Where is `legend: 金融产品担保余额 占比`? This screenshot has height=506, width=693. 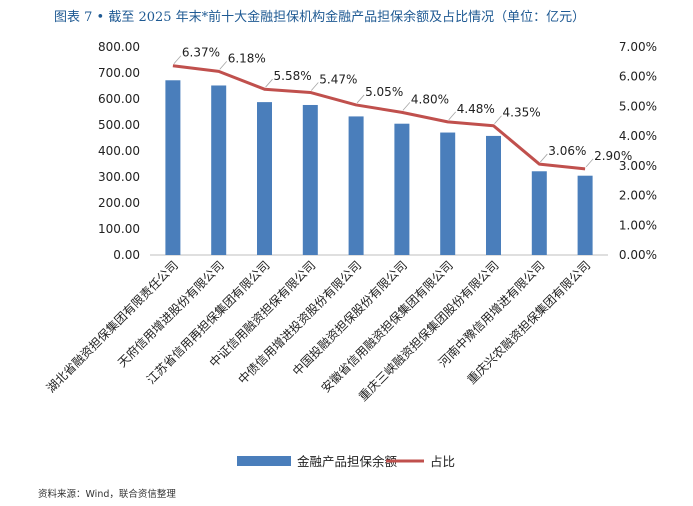 legend: 金融产品担保余额 占比 is located at coordinates (346, 461).